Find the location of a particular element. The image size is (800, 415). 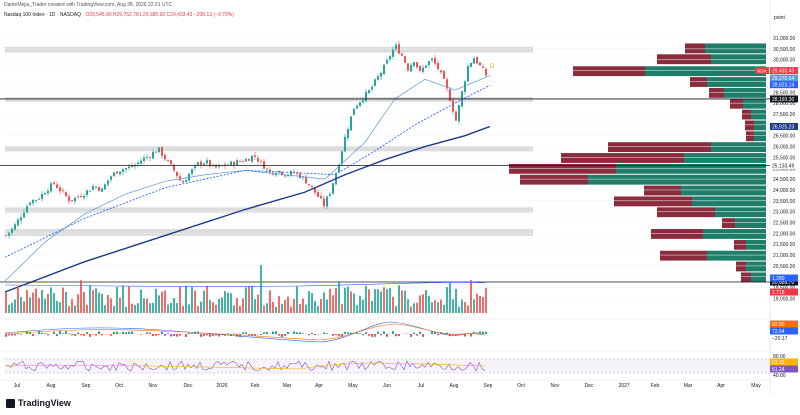

price-tick-label: 22,500.00 is located at coordinates (784, 224).